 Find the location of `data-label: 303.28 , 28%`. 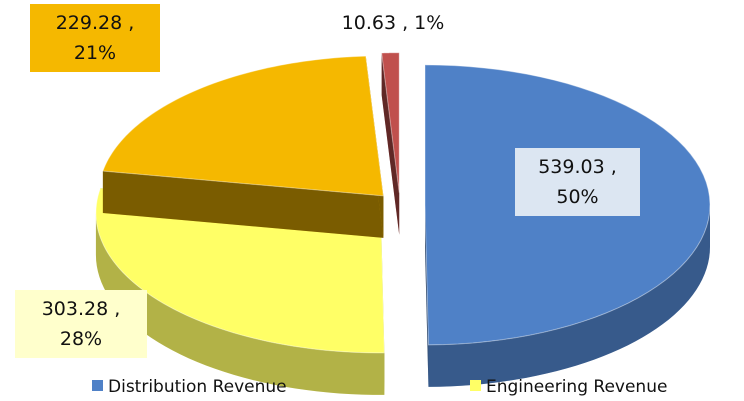

data-label: 303.28 , 28% is located at coordinates (81, 324).